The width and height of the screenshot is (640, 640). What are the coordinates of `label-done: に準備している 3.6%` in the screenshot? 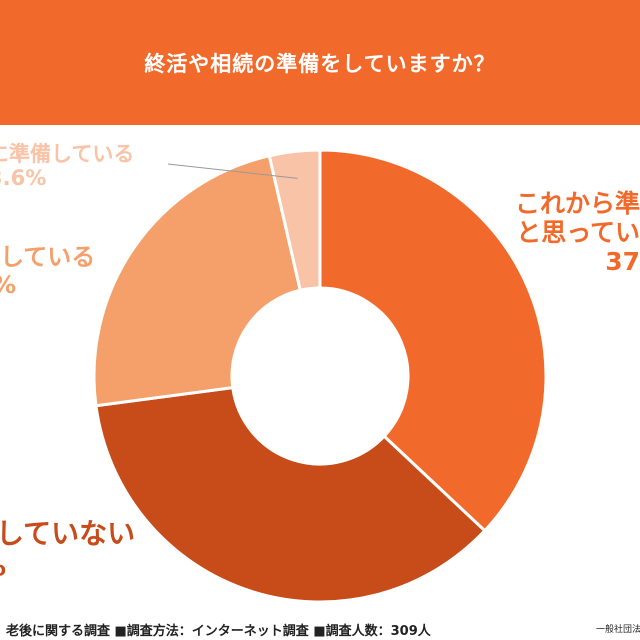 It's located at (67, 166).